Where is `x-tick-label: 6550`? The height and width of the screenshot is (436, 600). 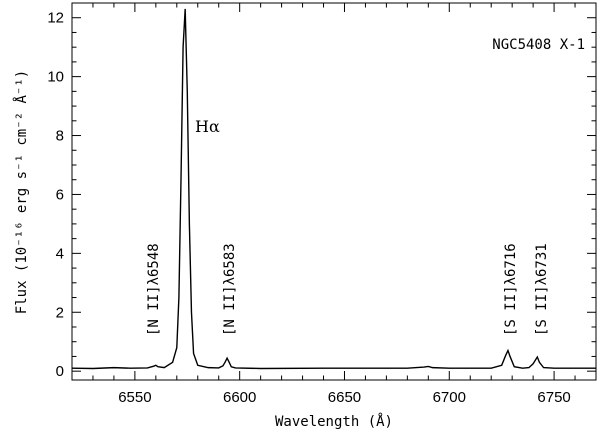
x-tick-label: 6550 is located at coordinates (134, 397).